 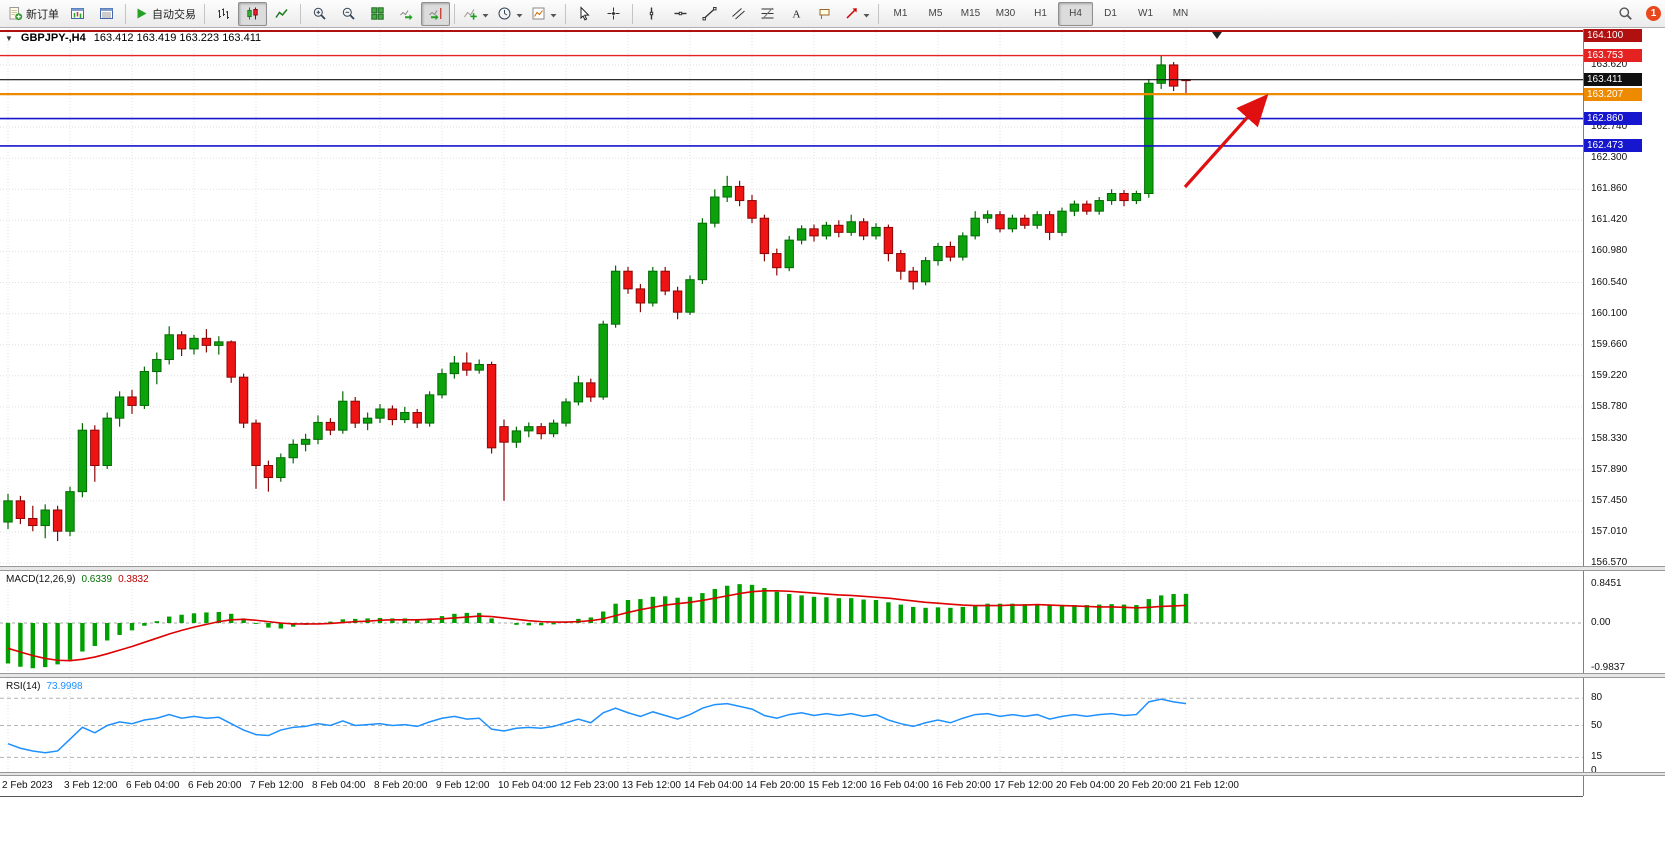 What do you see at coordinates (1110, 13) in the screenshot?
I see `timeframe-d1-button: D1` at bounding box center [1110, 13].